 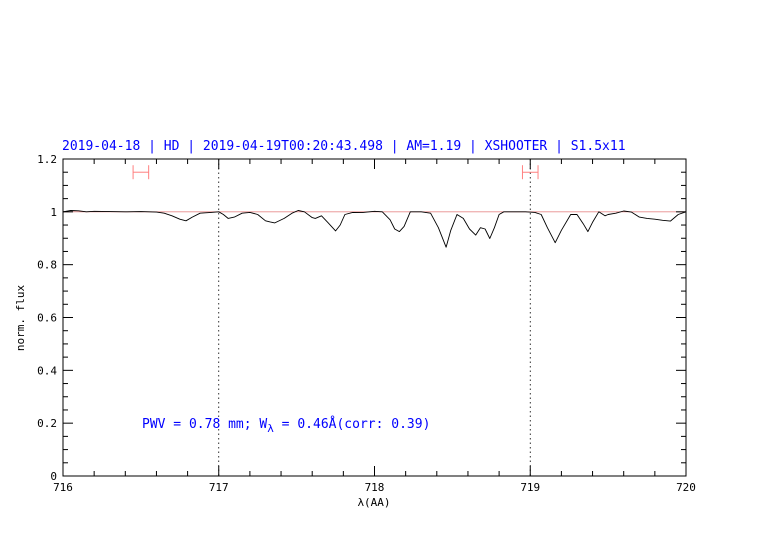 What do you see at coordinates (270, 428) in the screenshot?
I see `annotation-subscript: λ` at bounding box center [270, 428].